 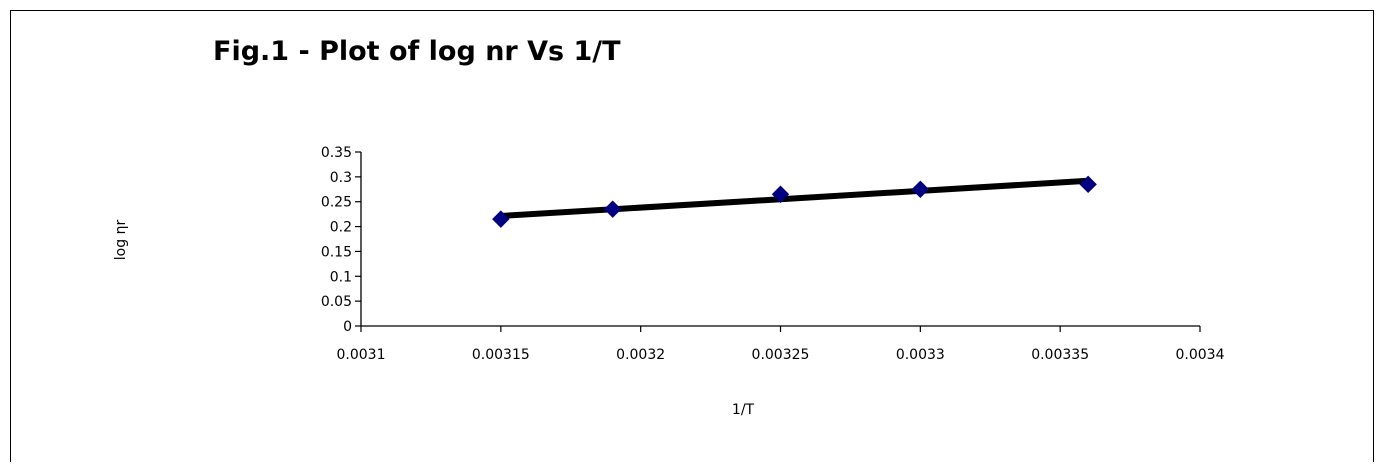 What do you see at coordinates (336, 153) in the screenshot?
I see `y-tick-label: 0.35` at bounding box center [336, 153].